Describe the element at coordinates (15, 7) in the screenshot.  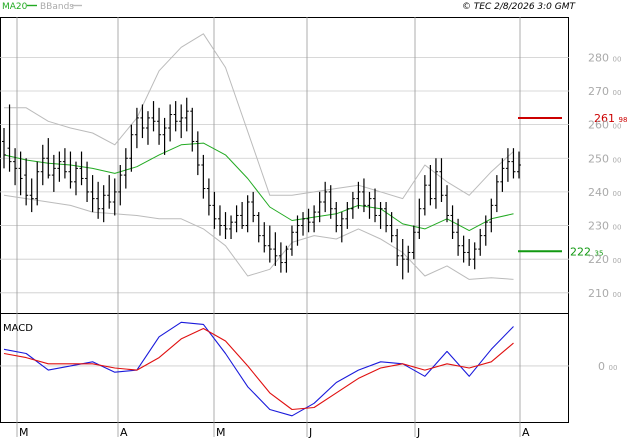
I see `ma20-legend-label: MA20` at that location.